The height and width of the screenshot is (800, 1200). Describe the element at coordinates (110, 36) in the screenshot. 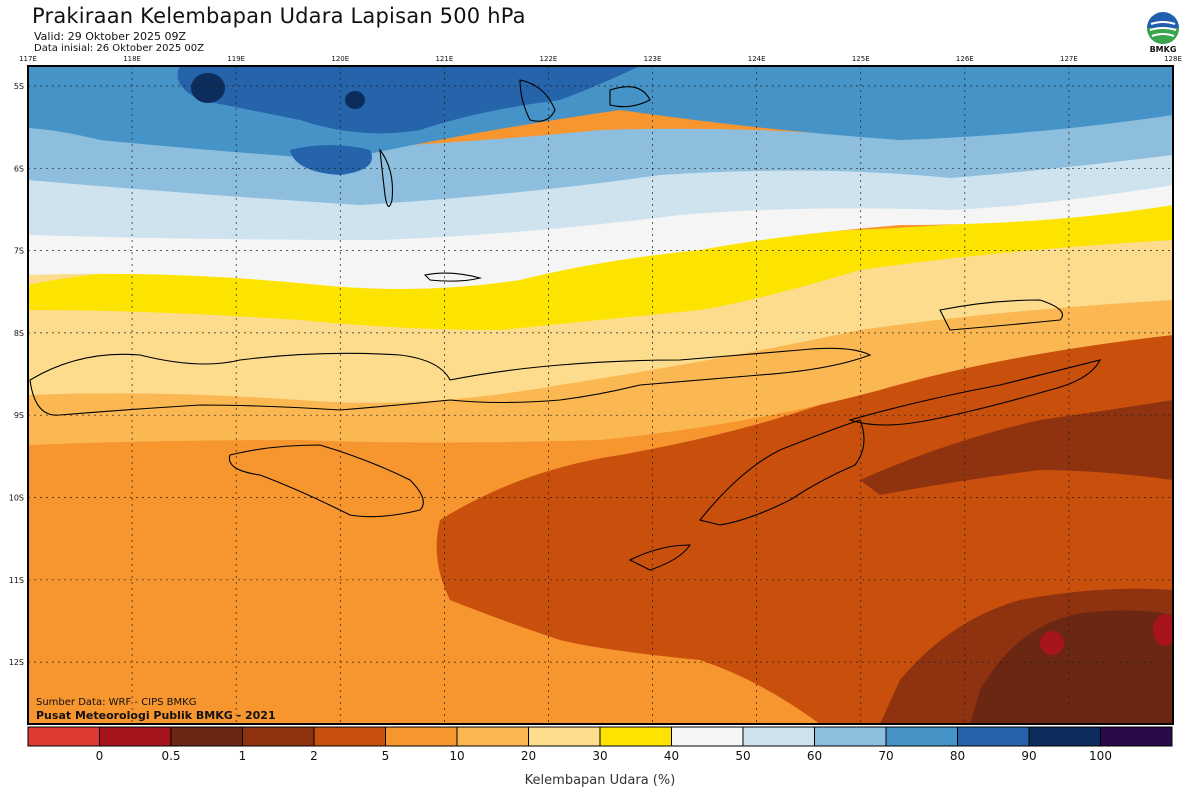

I see `valid-time: Valid: 29 Oktober 2025 09Z` at that location.